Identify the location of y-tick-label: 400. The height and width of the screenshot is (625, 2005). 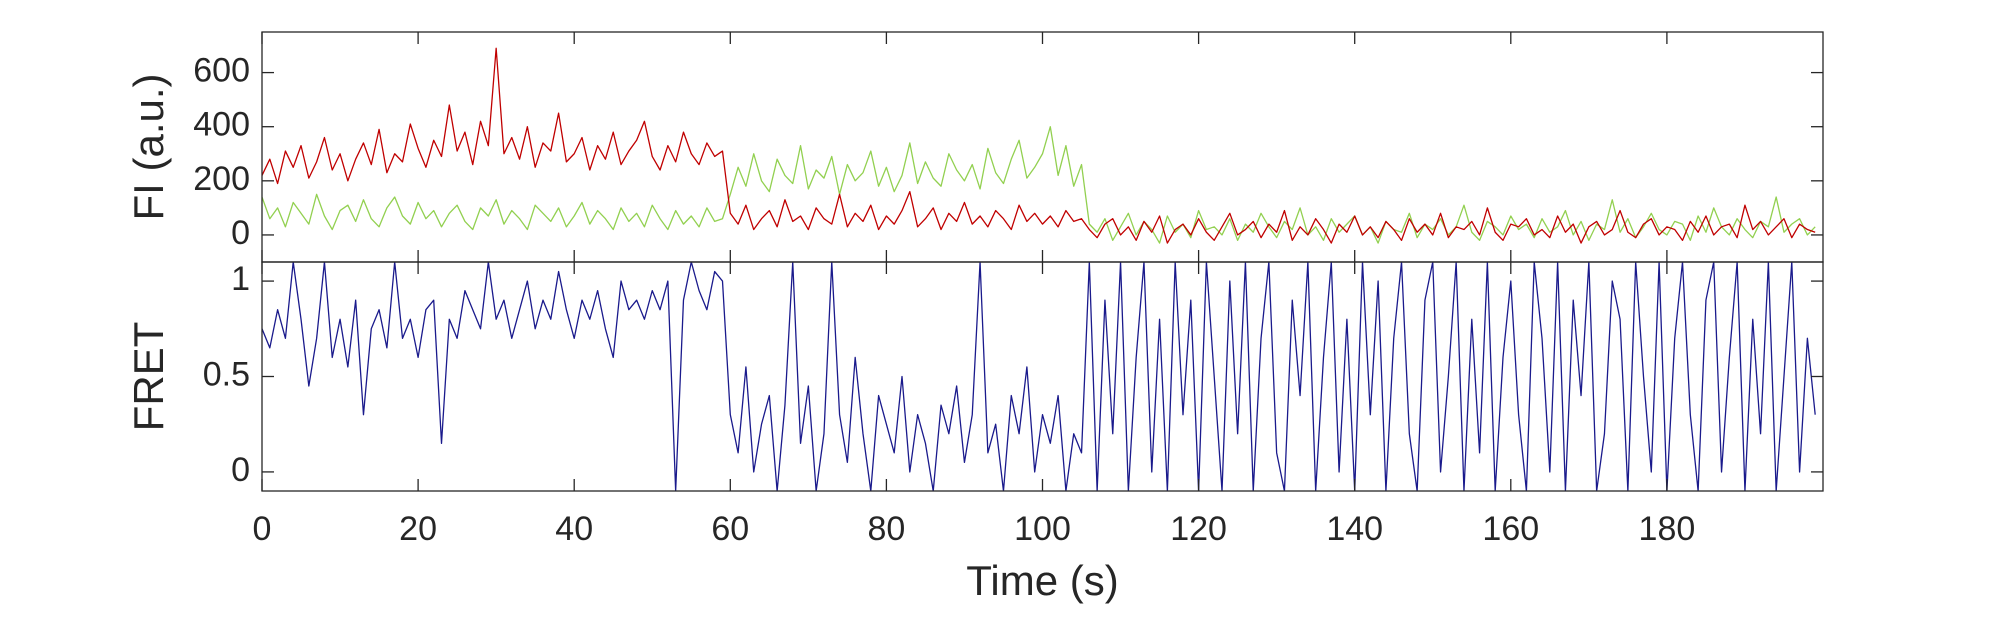
(221, 125).